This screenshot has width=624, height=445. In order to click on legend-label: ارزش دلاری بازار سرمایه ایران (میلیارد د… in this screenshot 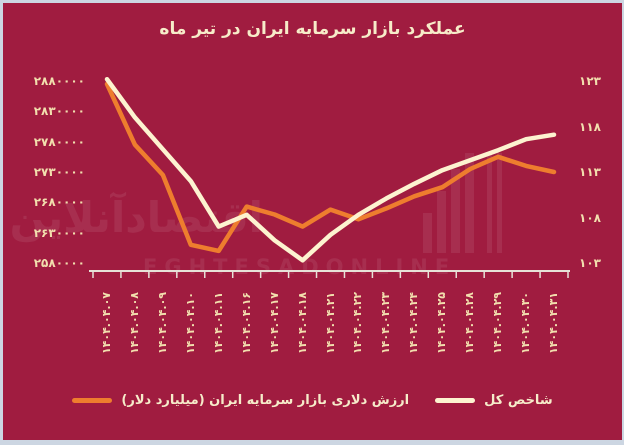, I will do `click(265, 400)`.